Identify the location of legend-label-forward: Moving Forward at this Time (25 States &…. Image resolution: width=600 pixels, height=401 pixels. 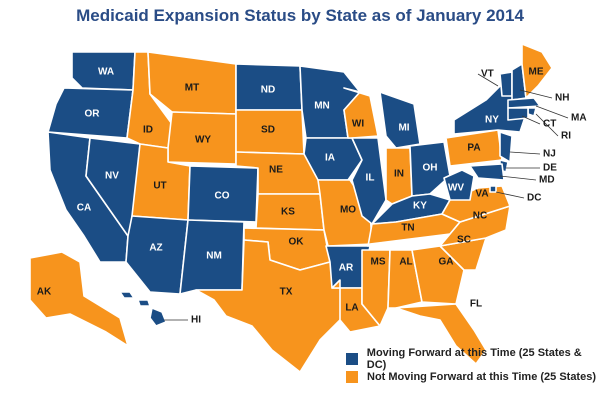
(474, 359).